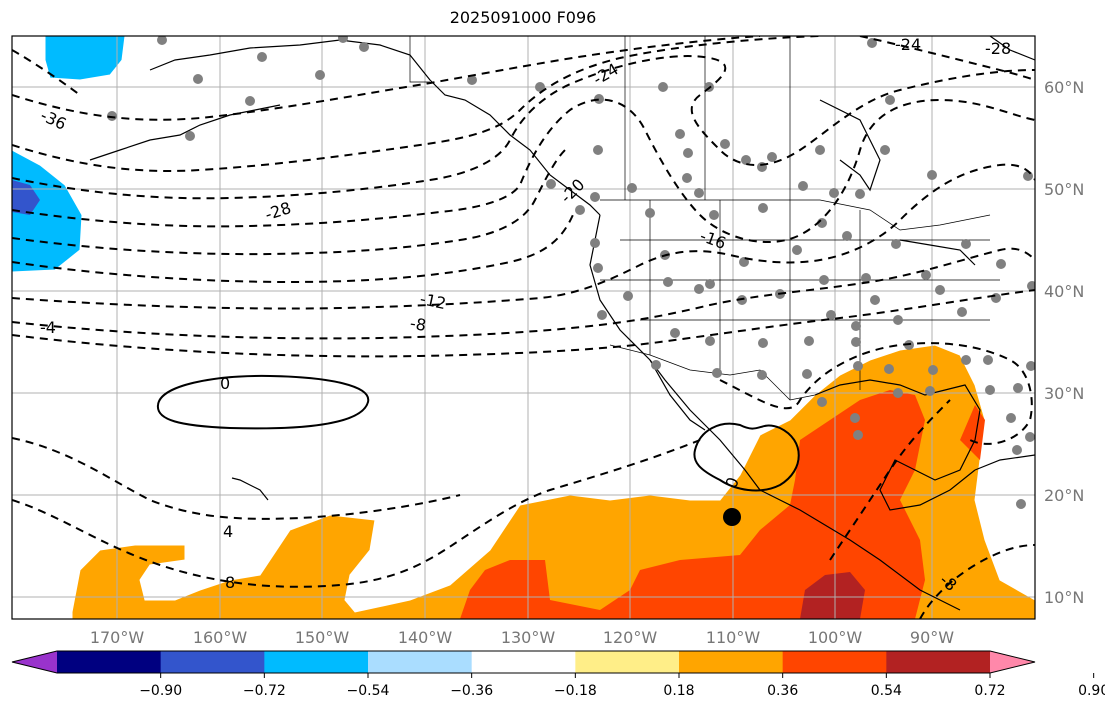 The image size is (1105, 712). I want to click on lat-label: 60°N, so click(1064, 87).